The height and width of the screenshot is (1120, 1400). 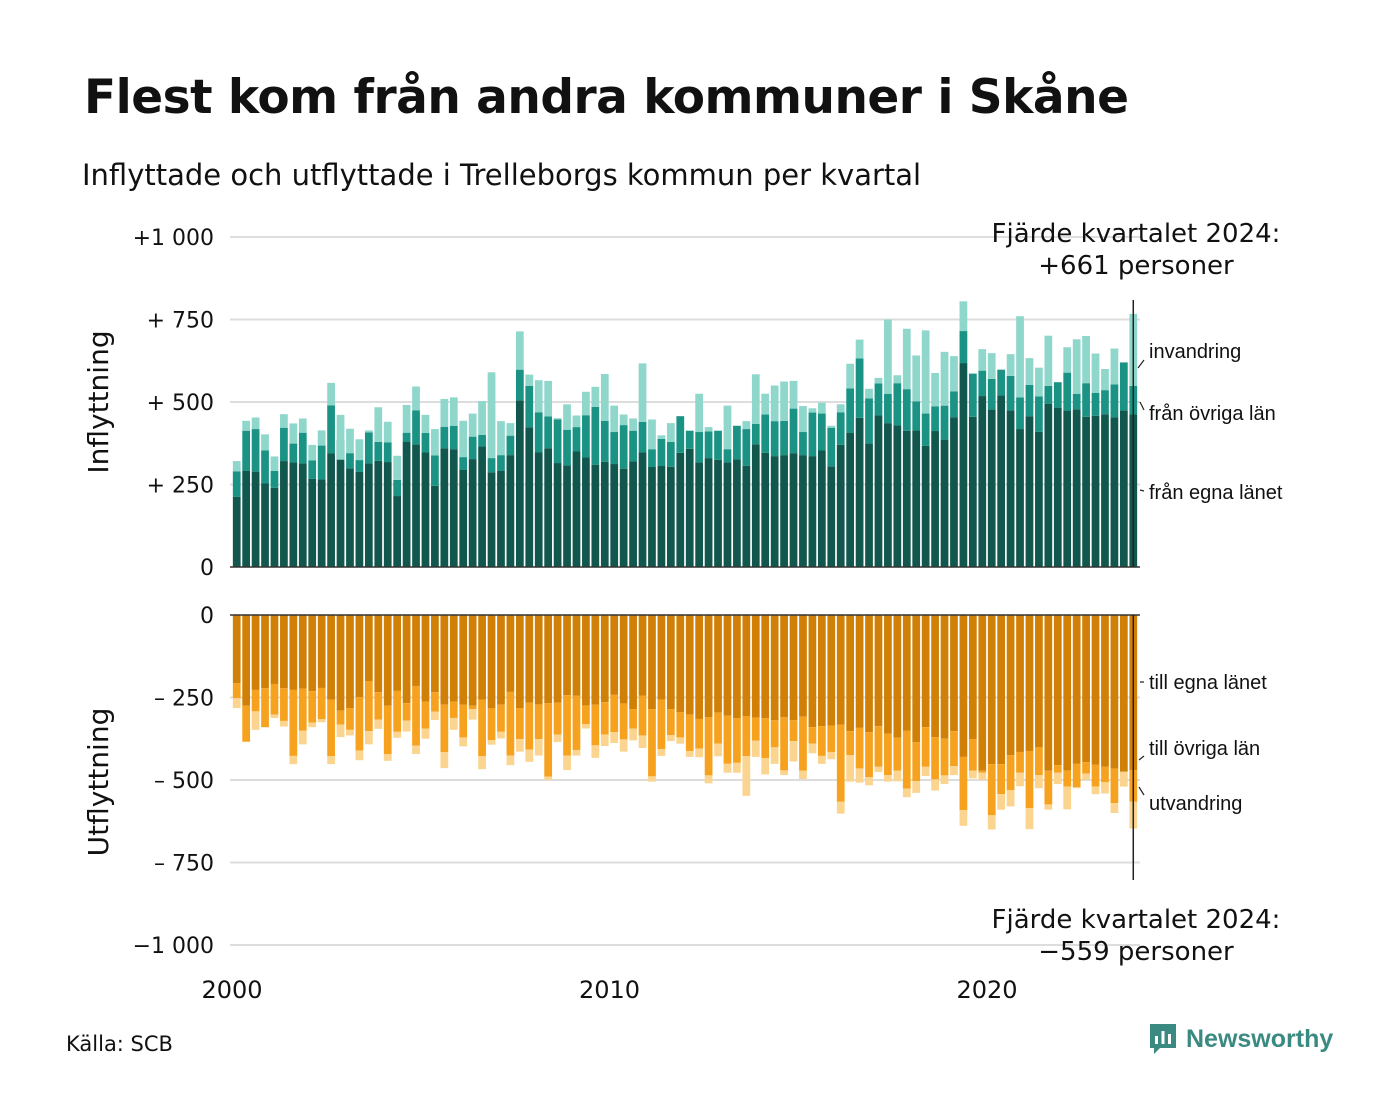 I want to click on source-note: Källa: SCB, so click(x=119, y=1044).